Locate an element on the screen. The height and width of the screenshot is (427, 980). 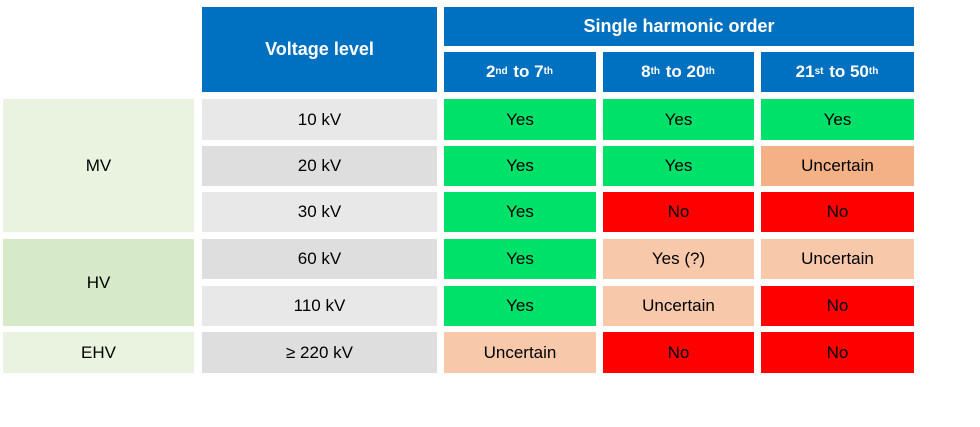
voltage-cell: 20 kV is located at coordinates (319, 166).